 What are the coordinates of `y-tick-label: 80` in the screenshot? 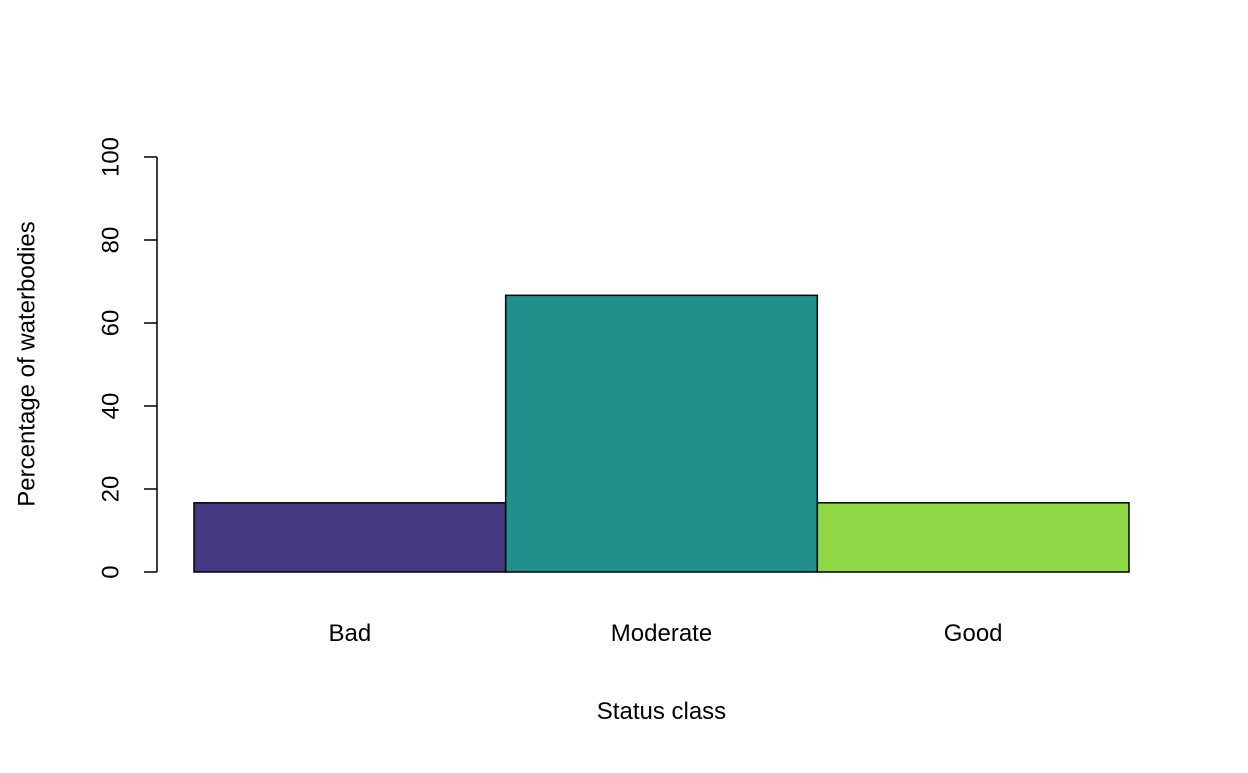 It's located at (111, 240).